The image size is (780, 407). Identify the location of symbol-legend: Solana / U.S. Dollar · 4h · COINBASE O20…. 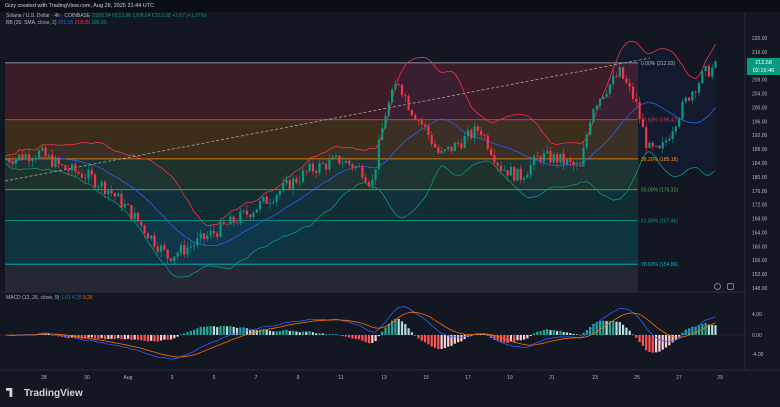
(106, 16).